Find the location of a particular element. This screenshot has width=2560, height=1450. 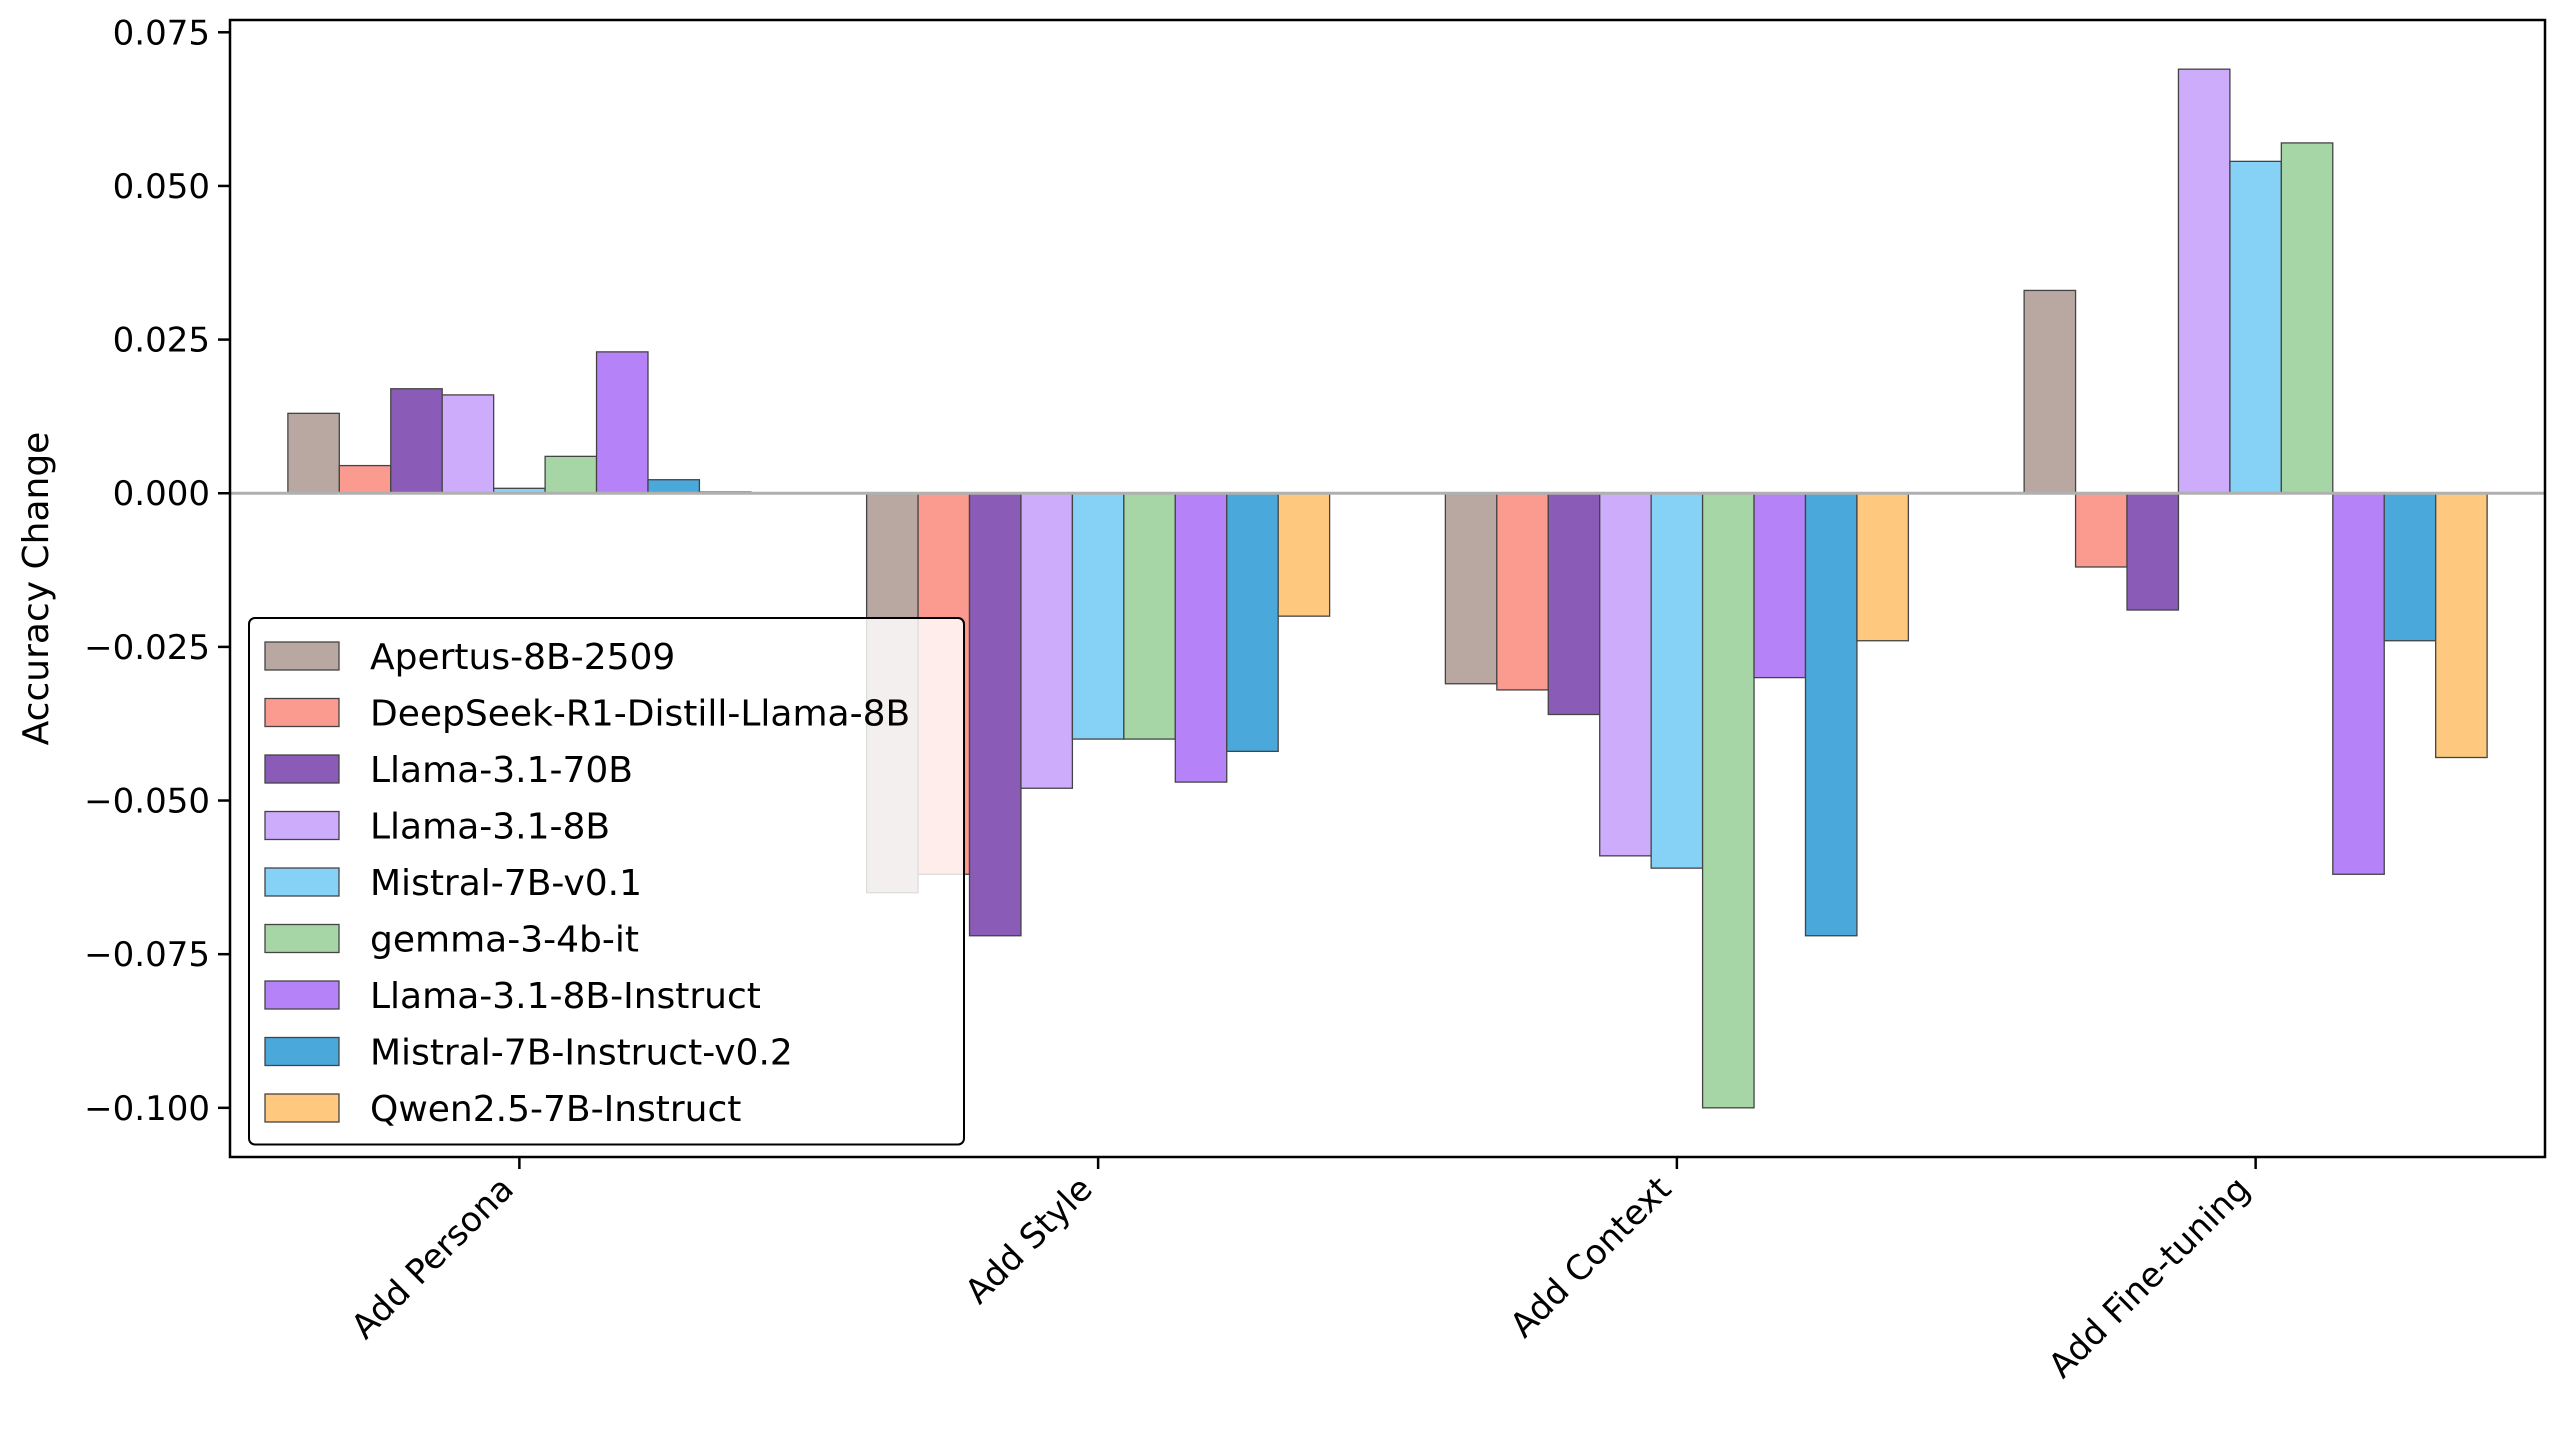

y-tick-label: −0.050 is located at coordinates (147, 802).